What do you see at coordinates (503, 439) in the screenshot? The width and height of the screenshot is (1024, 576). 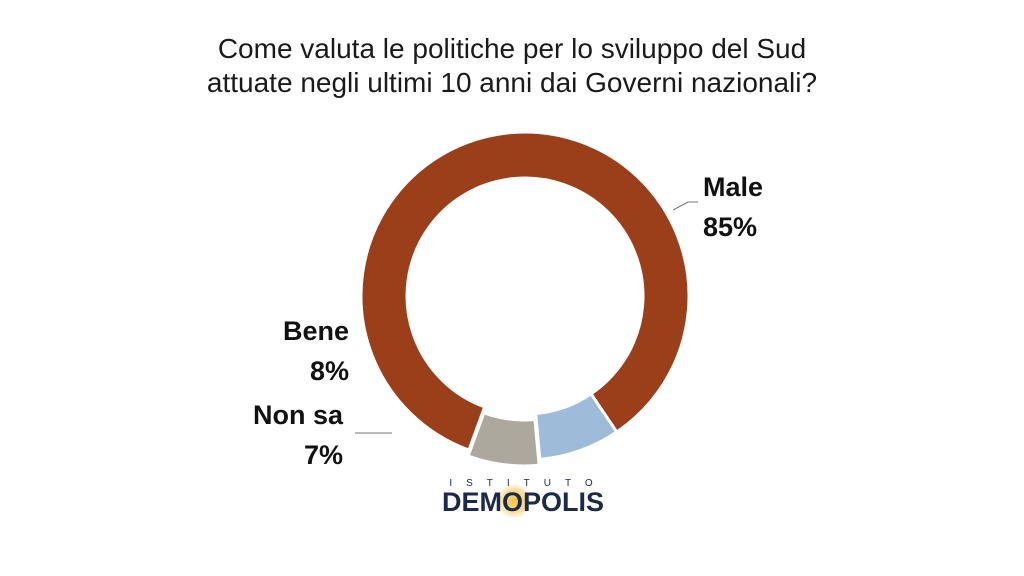 I see `slice-non-sa` at bounding box center [503, 439].